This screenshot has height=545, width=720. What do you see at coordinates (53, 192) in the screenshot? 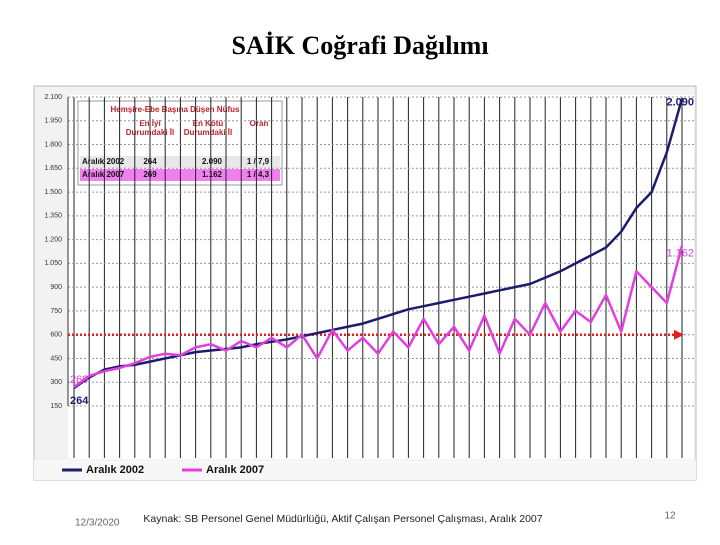
I see `y-tick-label: 1.500` at bounding box center [53, 192].